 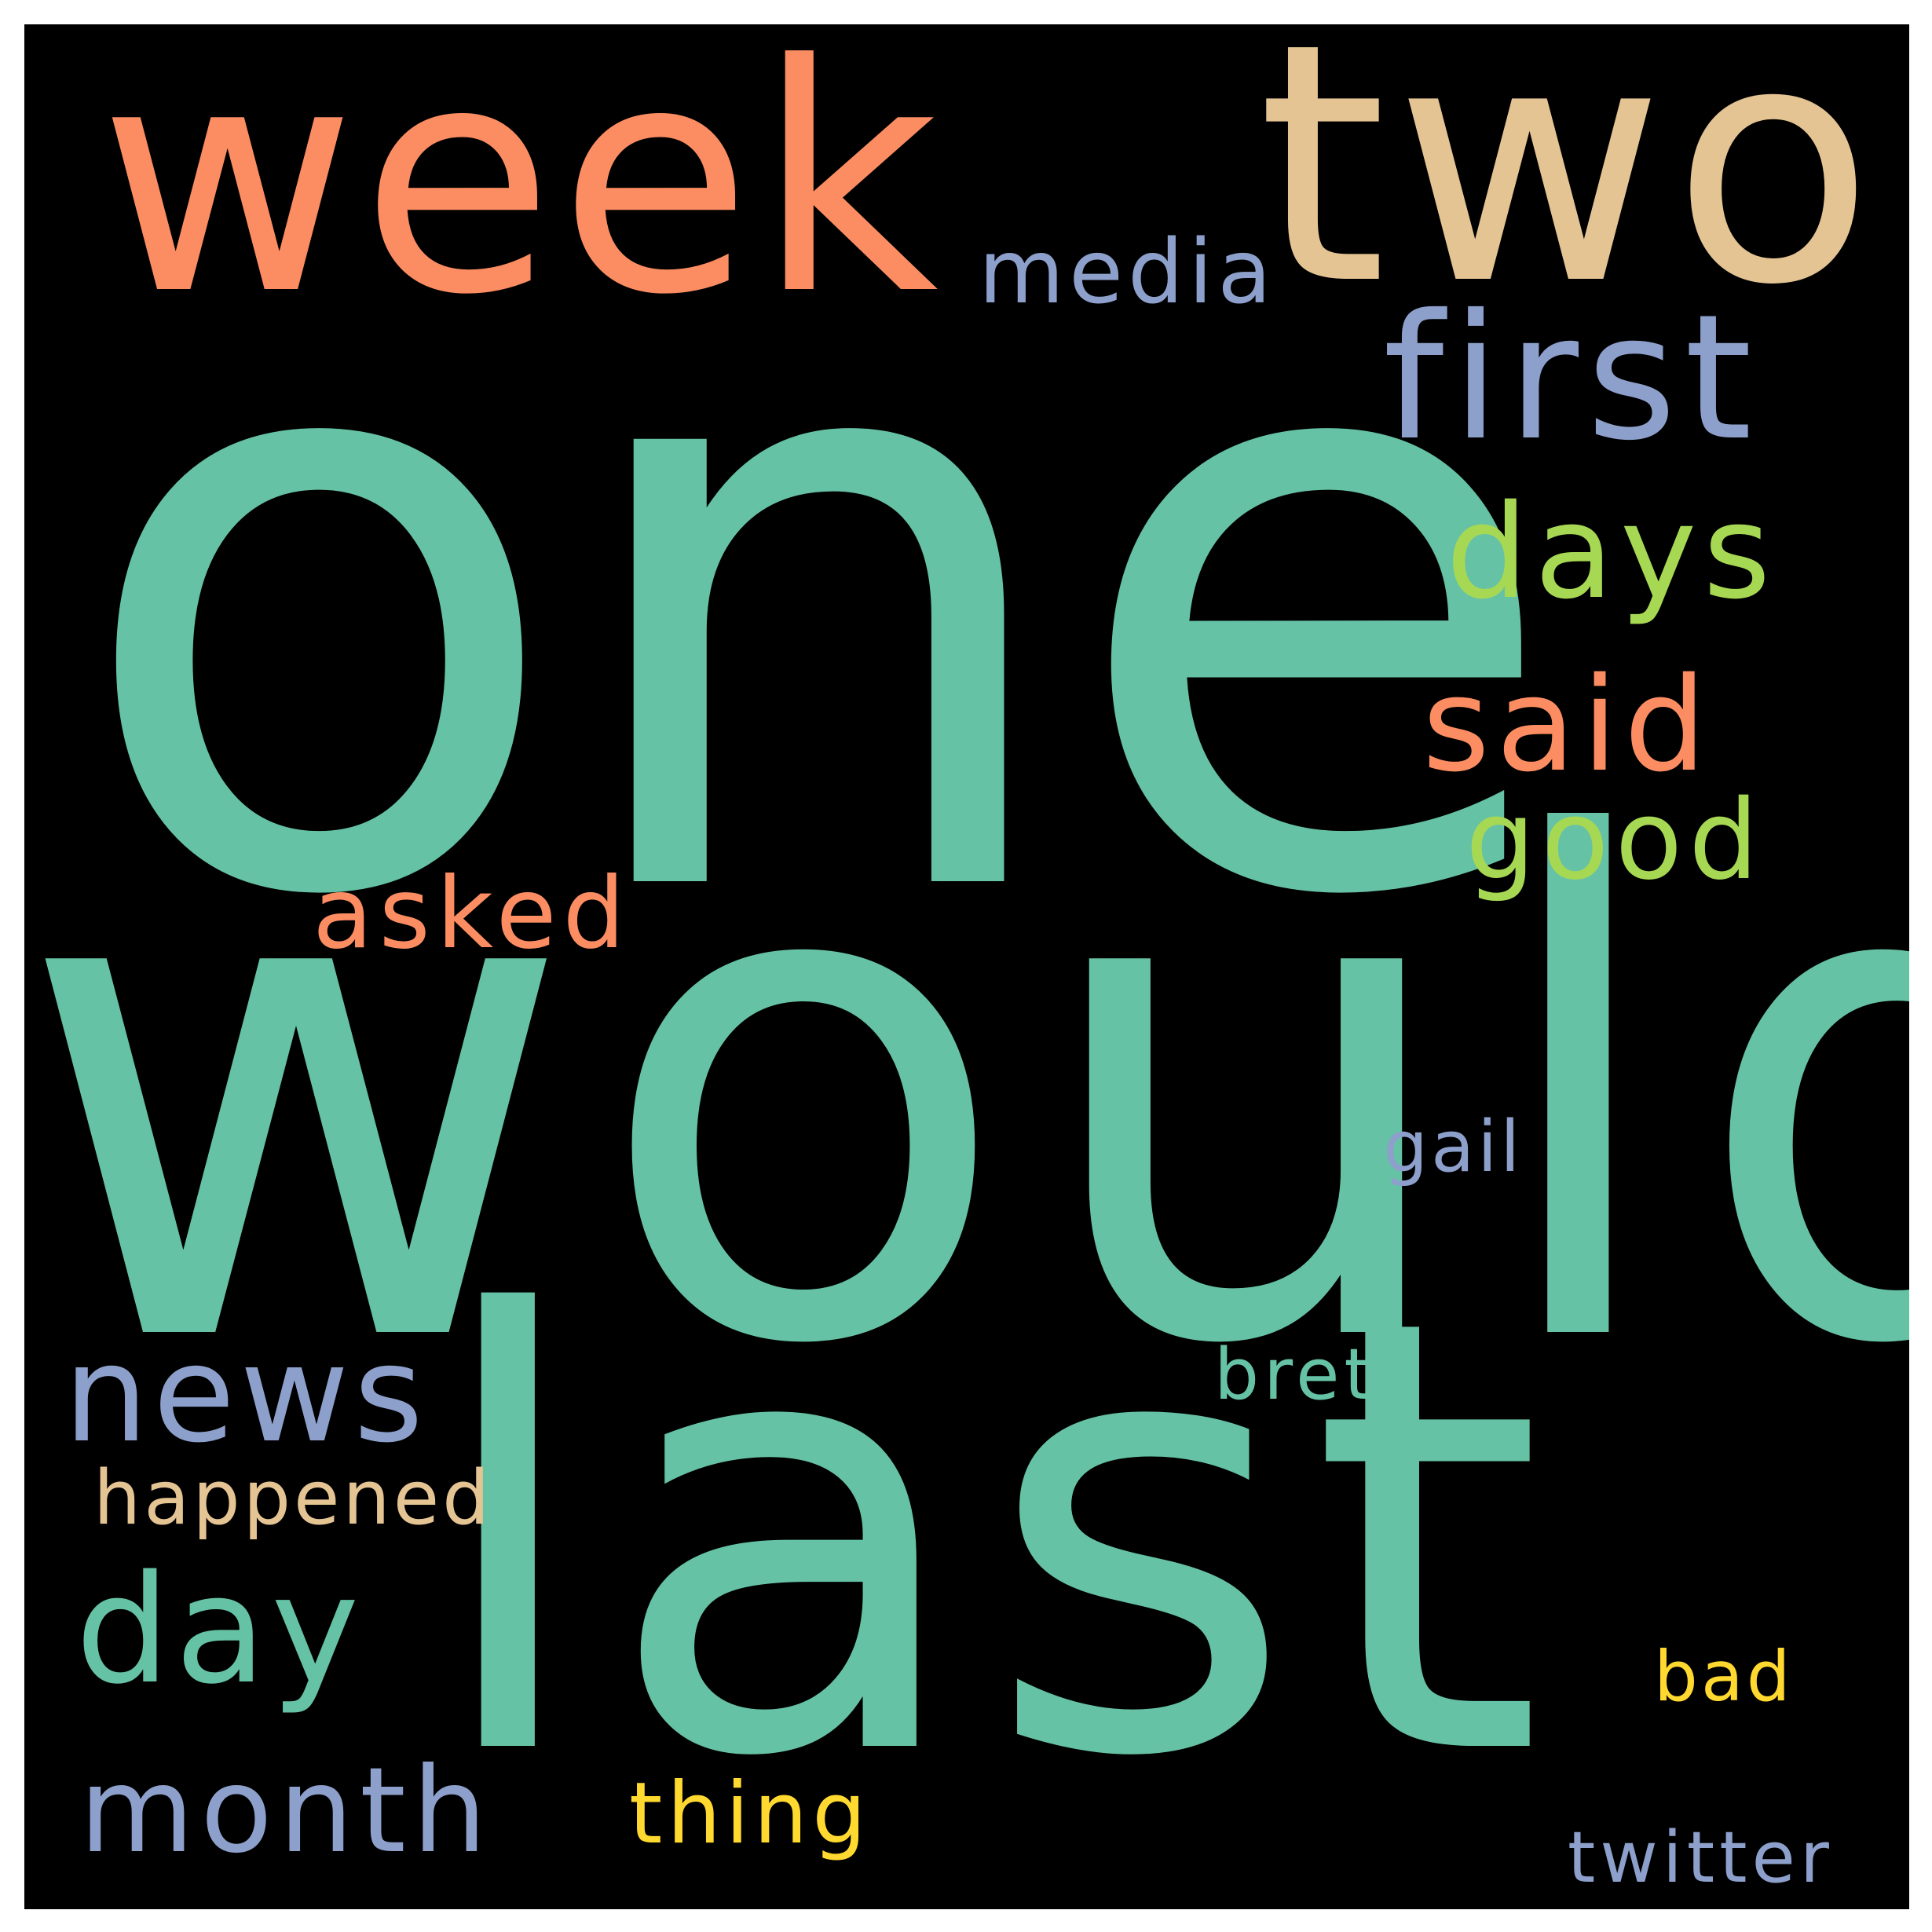 What do you see at coordinates (750, 1814) in the screenshot?
I see `word-thing: thing` at bounding box center [750, 1814].